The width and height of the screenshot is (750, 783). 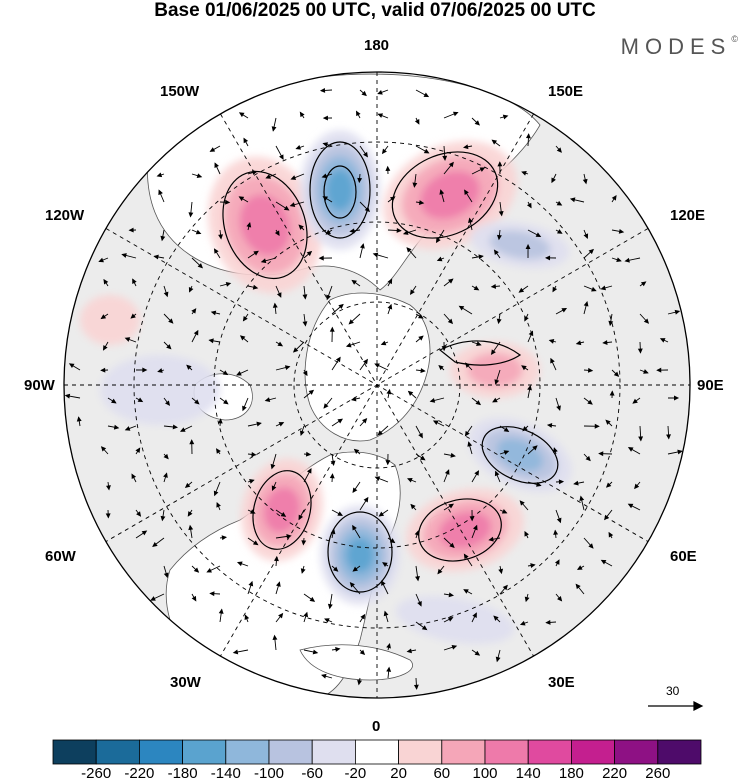 I want to click on lon-label-60e: 60E, so click(x=683, y=556).